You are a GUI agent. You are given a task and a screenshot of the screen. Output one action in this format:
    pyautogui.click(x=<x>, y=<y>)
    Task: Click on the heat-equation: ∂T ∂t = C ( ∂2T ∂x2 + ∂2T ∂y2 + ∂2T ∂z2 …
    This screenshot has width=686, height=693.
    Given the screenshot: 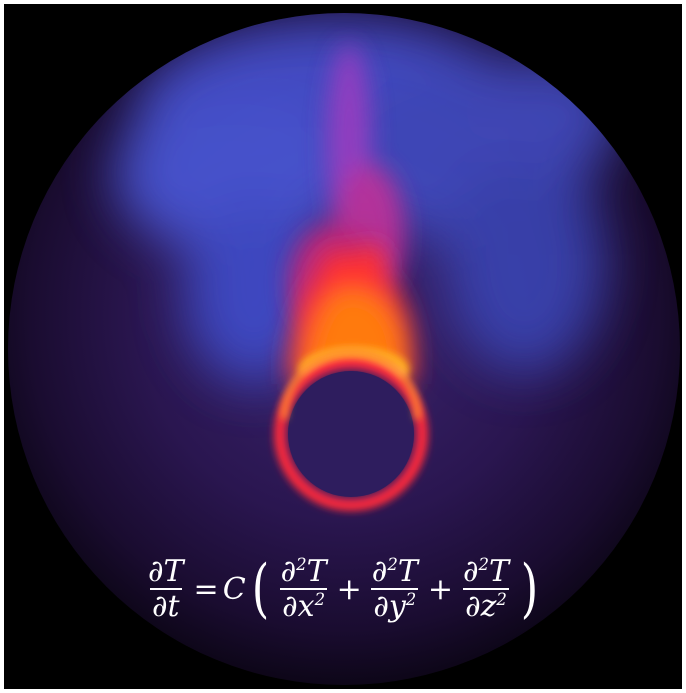 What is the action you would take?
    pyautogui.click(x=343, y=589)
    